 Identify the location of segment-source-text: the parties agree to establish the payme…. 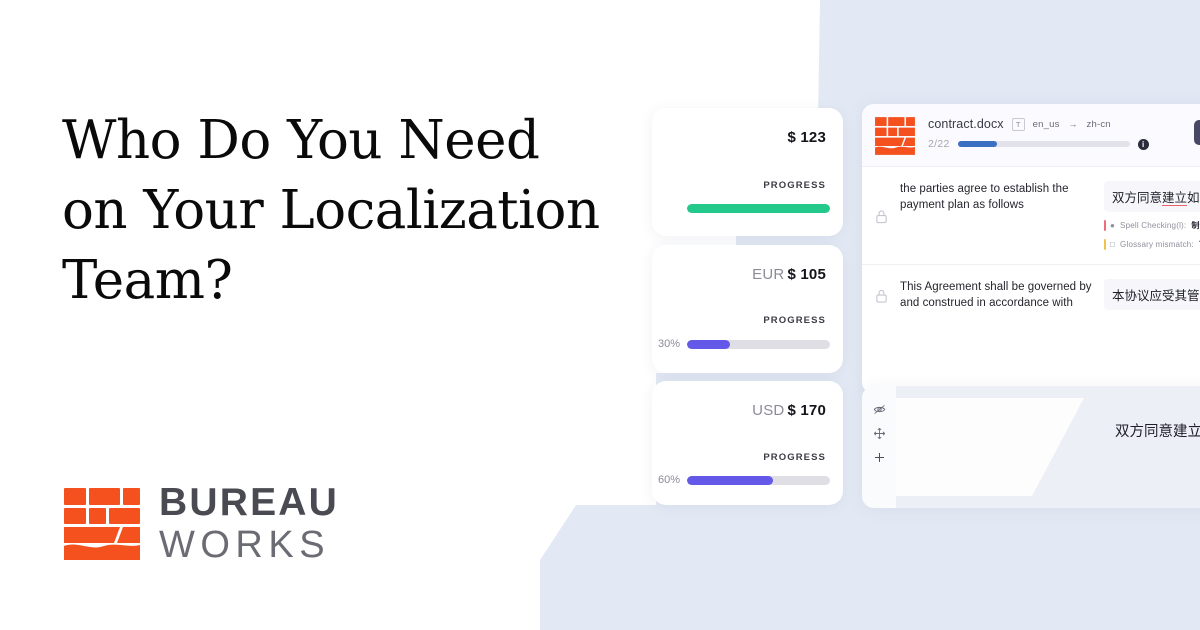
(984, 197).